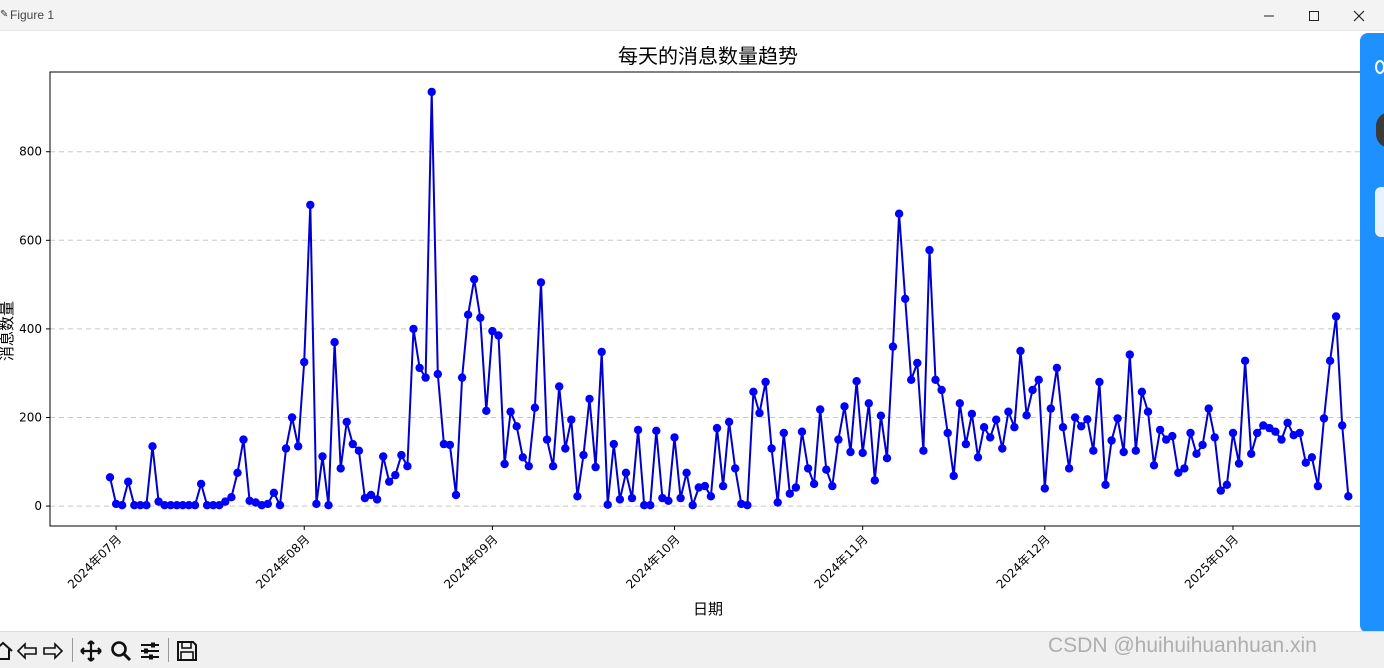 The image size is (1384, 668). Describe the element at coordinates (652, 561) in the screenshot. I see `x-tick-label: 2024年10月` at that location.